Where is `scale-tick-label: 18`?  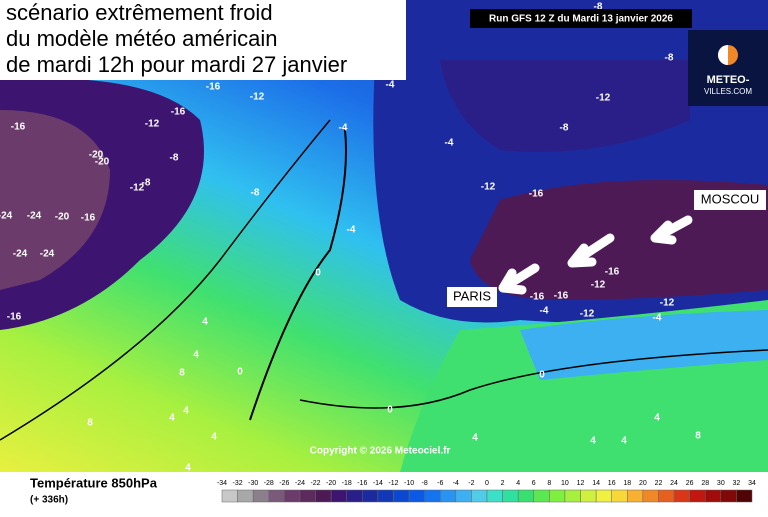
scale-tick-label: 18 is located at coordinates (627, 483).